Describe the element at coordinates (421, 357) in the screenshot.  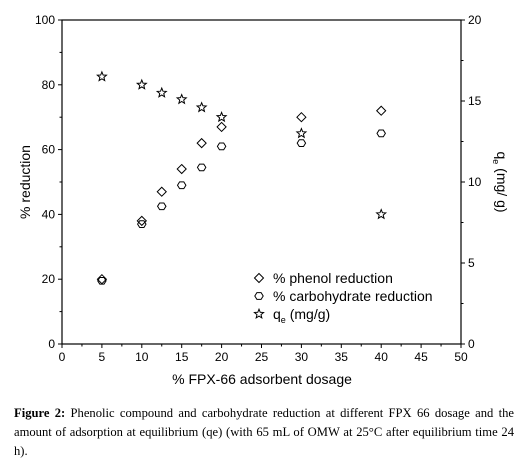
I see `x-tick-label: 45` at that location.